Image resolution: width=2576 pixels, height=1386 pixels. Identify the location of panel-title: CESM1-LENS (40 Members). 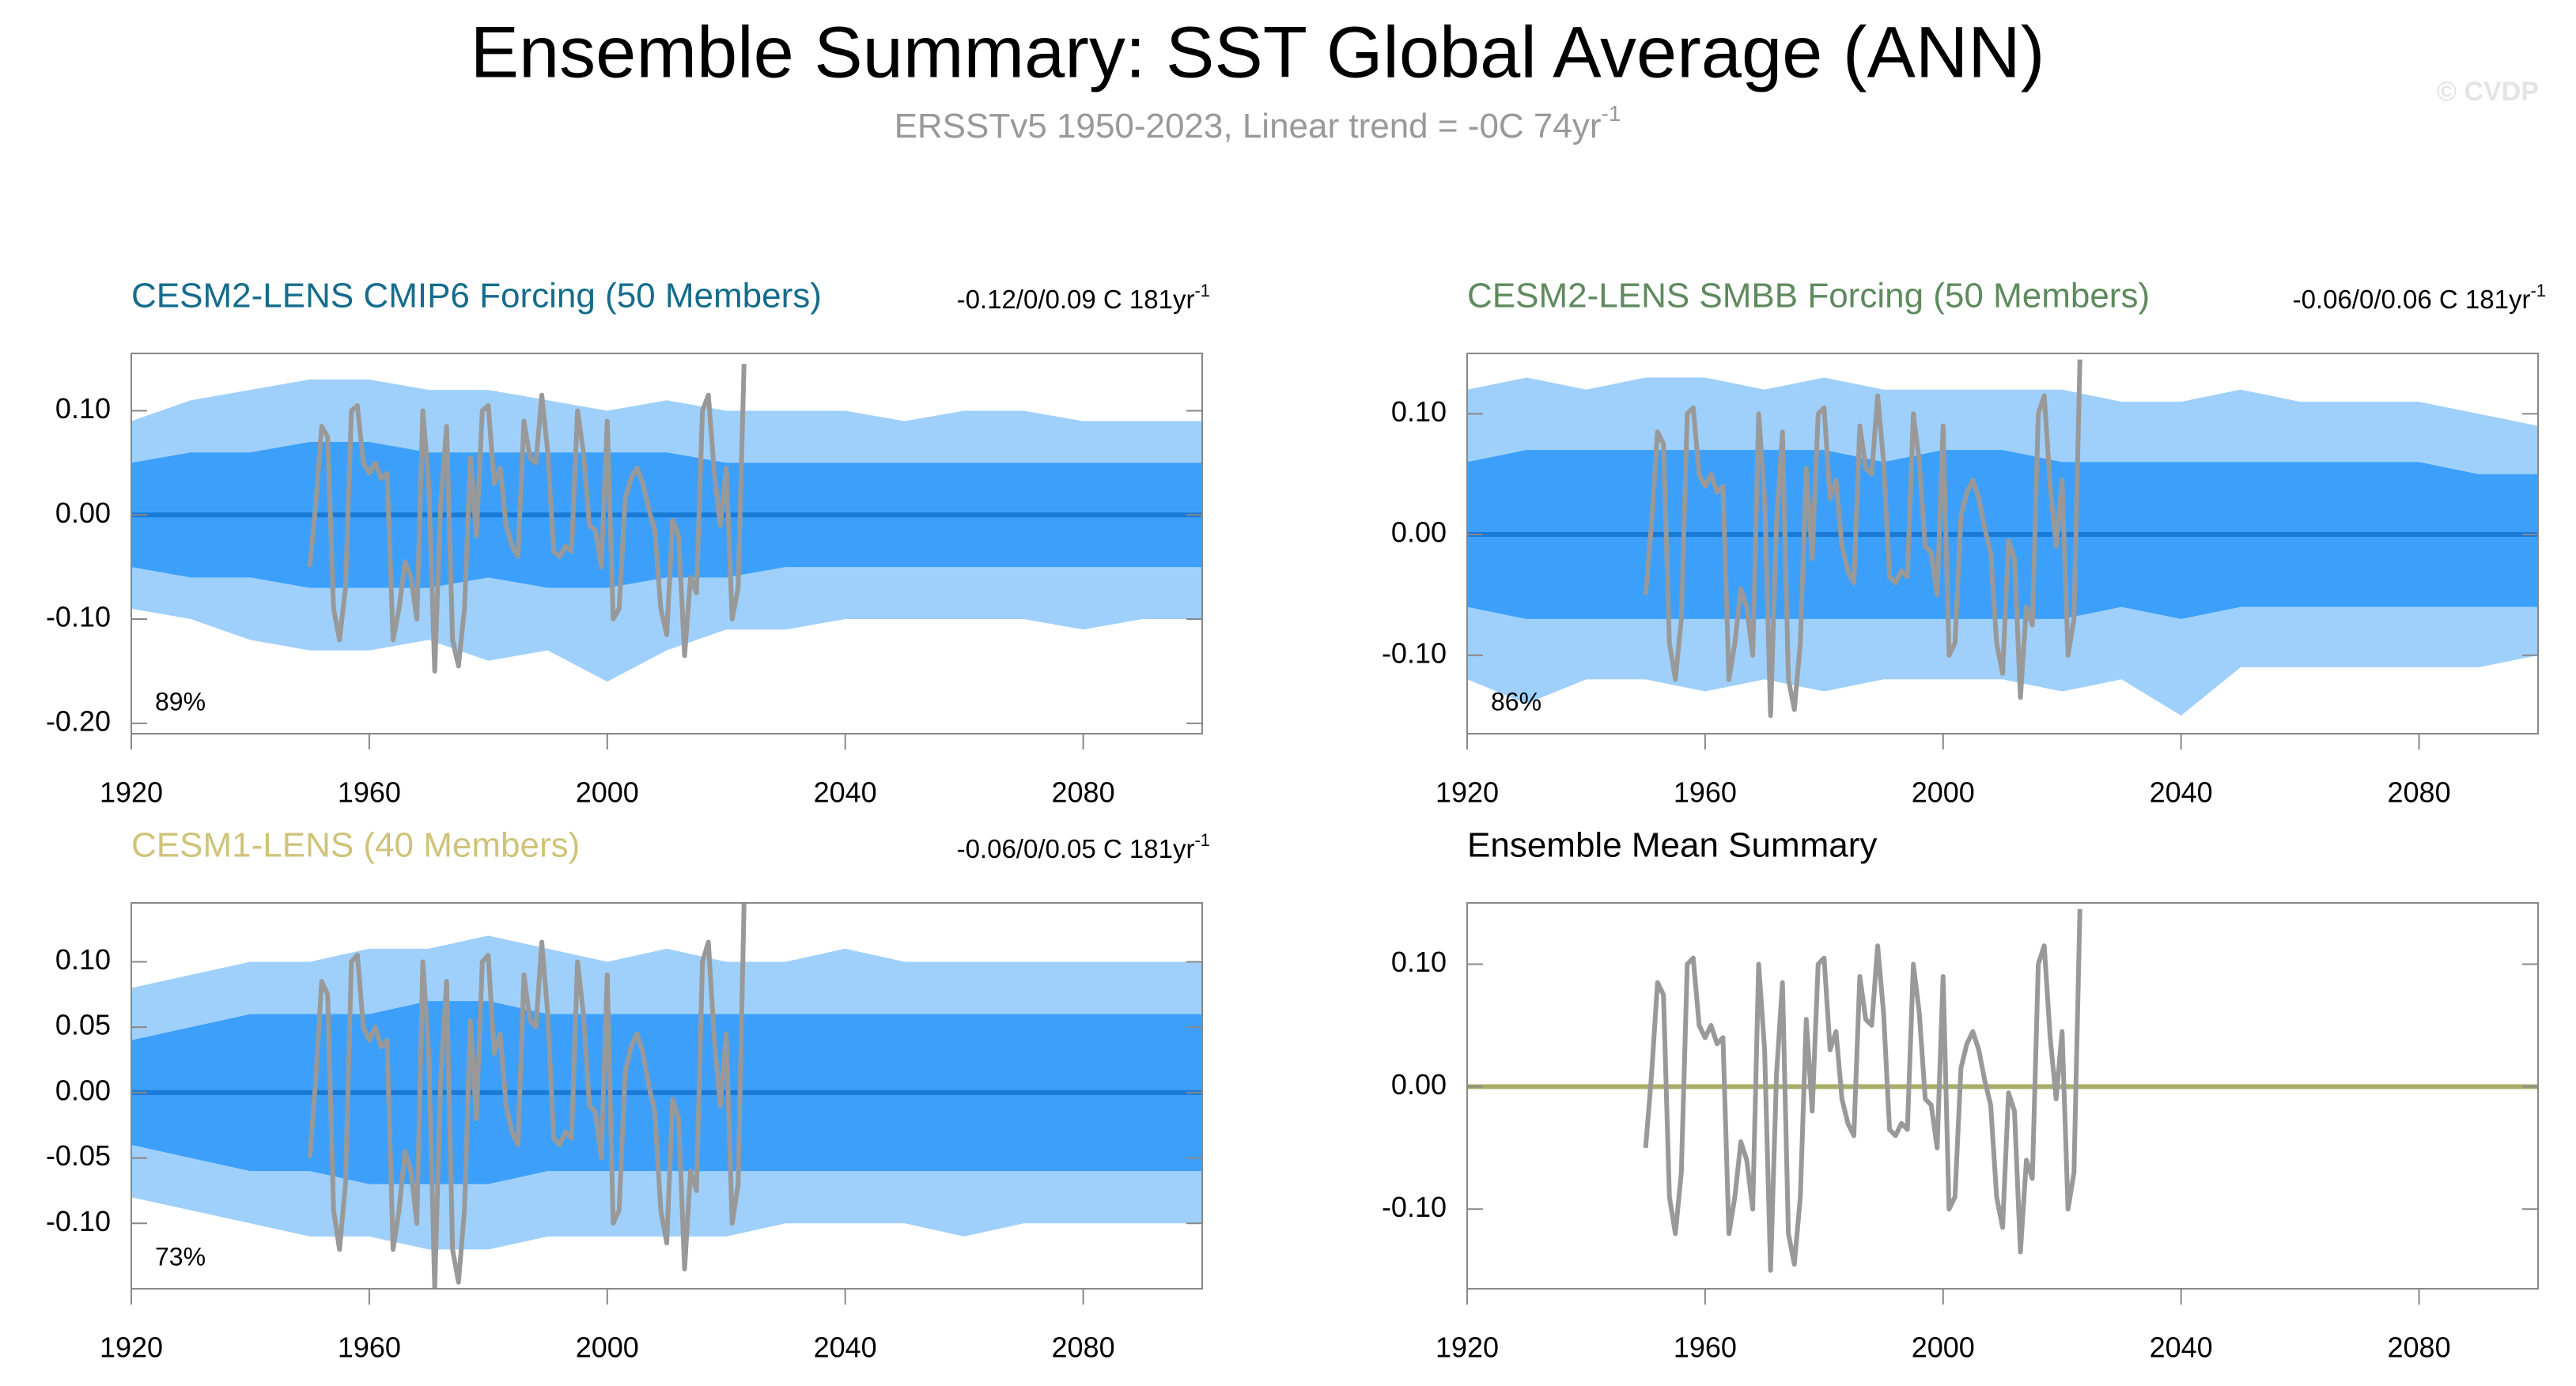
(355, 845).